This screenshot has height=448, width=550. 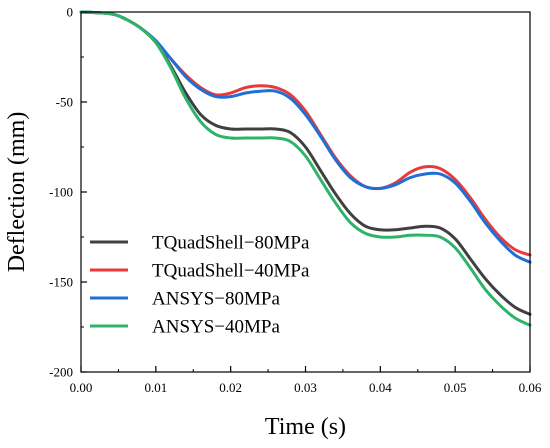 What do you see at coordinates (64, 102) in the screenshot?
I see `y-tick-label: -50` at bounding box center [64, 102].